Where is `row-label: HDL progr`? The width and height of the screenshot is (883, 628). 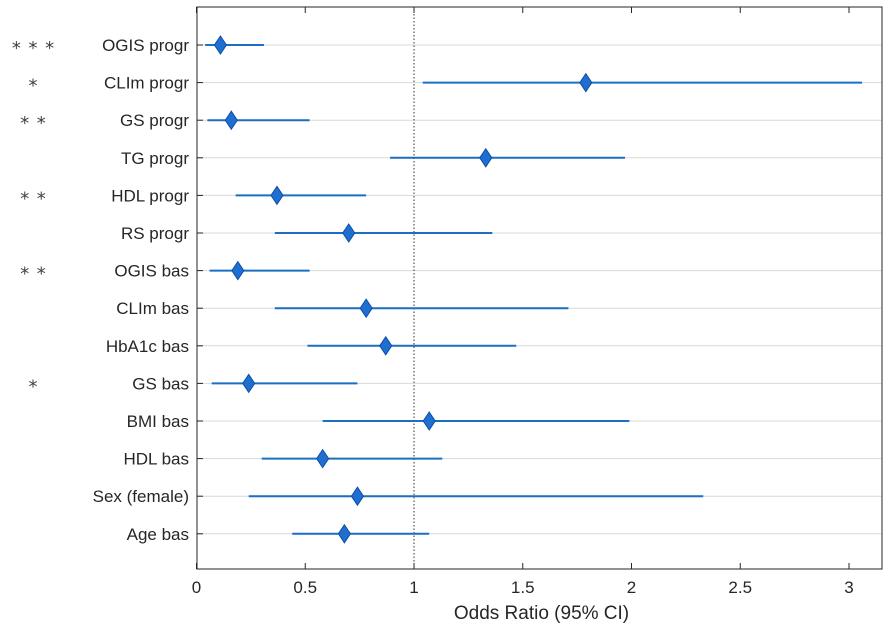 row-label: HDL progr is located at coordinates (150, 195).